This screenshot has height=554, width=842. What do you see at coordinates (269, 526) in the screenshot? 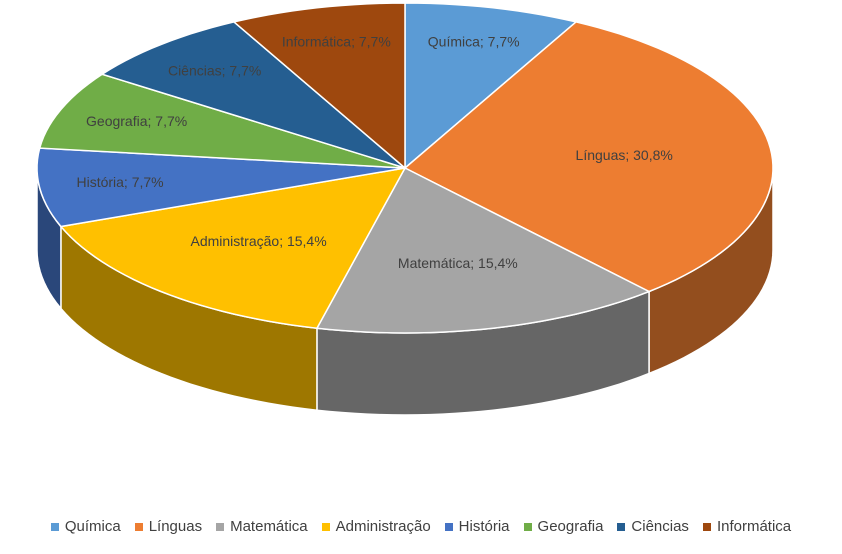
I see `legend-label: Matemática` at bounding box center [269, 526].